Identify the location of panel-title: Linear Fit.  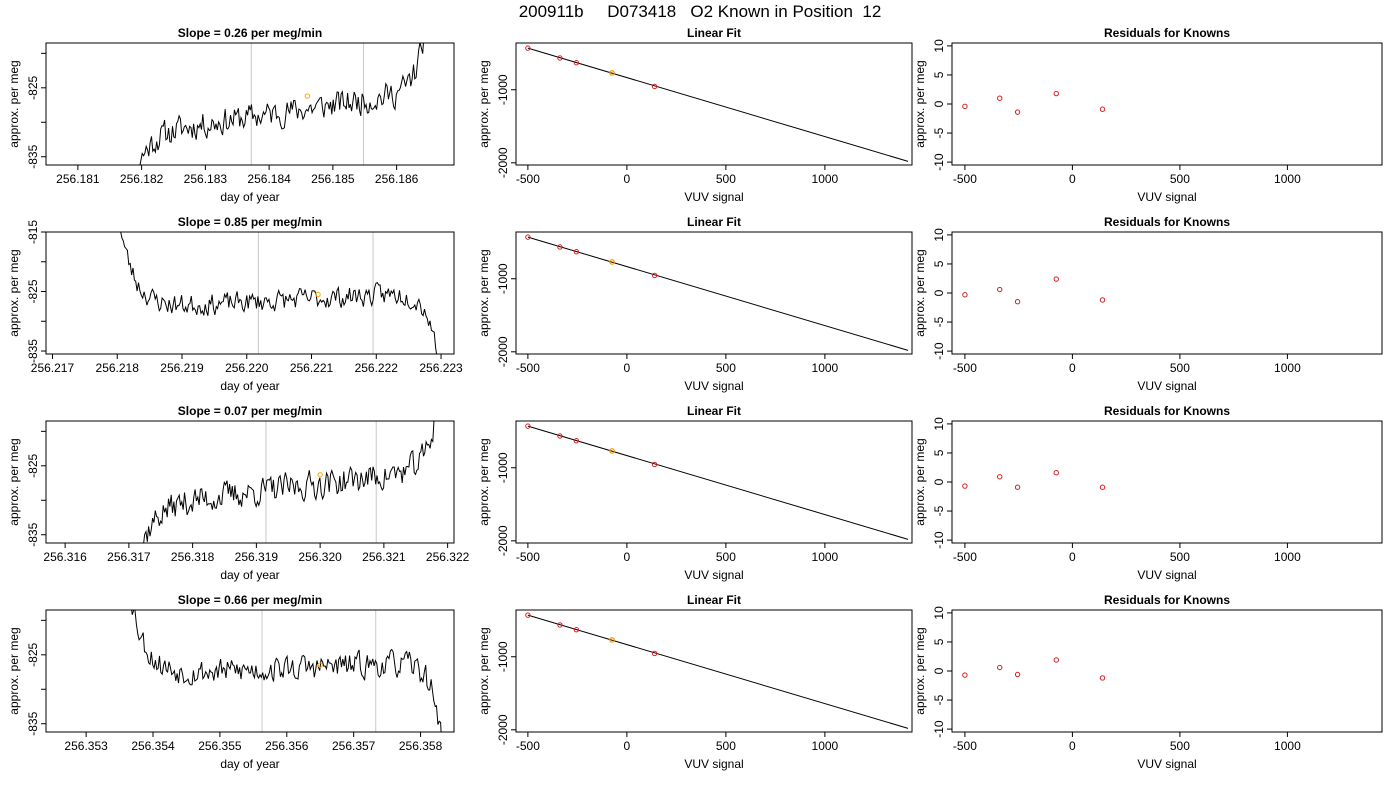
(714, 222).